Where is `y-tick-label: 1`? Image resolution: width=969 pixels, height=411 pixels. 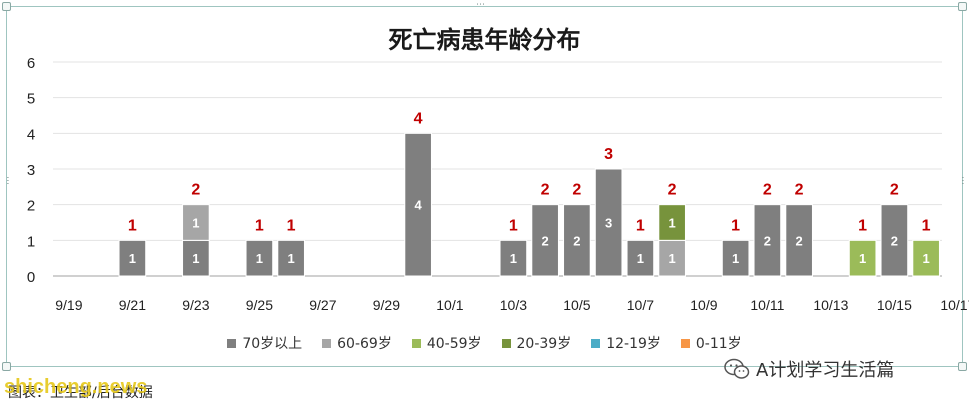 y-tick-label: 1 is located at coordinates (31, 241).